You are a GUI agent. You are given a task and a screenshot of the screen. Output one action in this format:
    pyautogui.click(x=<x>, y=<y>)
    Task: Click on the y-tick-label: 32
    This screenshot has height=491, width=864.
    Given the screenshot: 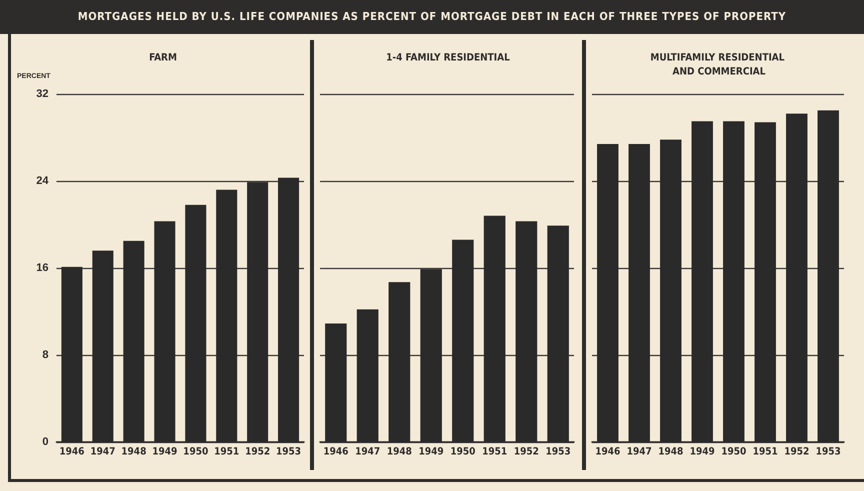 What is the action you would take?
    pyautogui.click(x=42, y=94)
    